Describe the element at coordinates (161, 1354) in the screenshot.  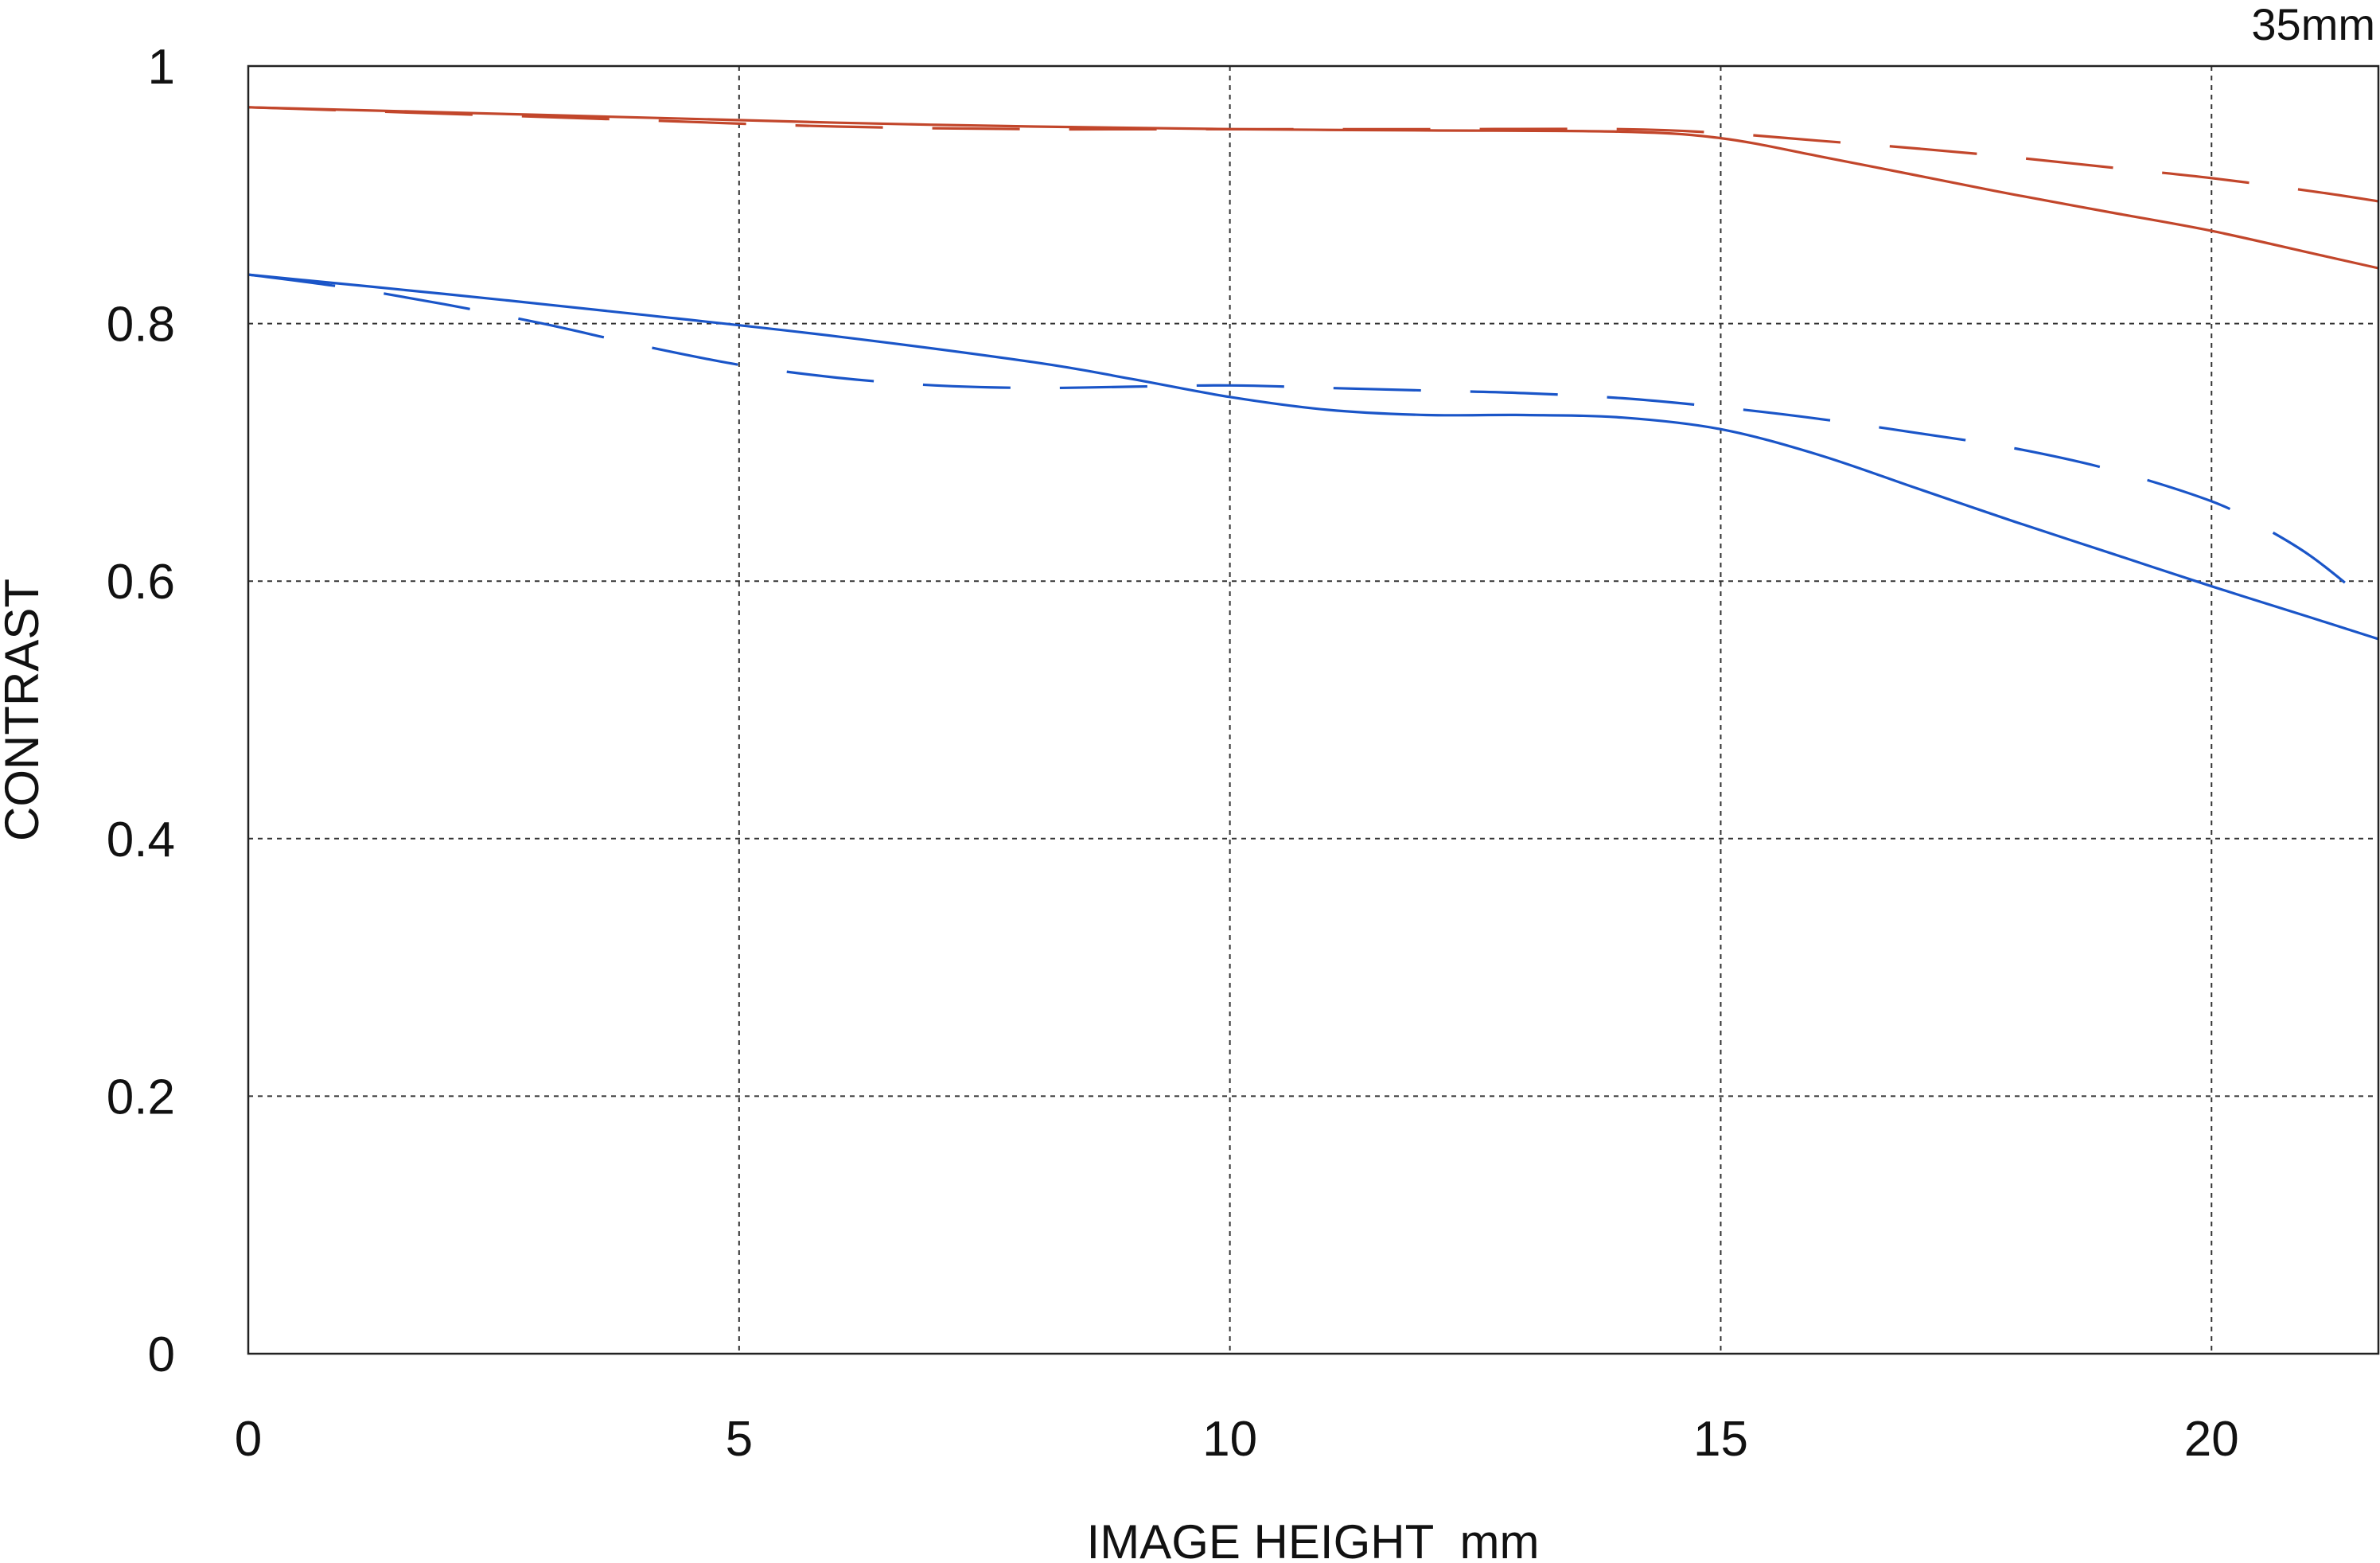
I see `y-tick-label: 0` at that location.